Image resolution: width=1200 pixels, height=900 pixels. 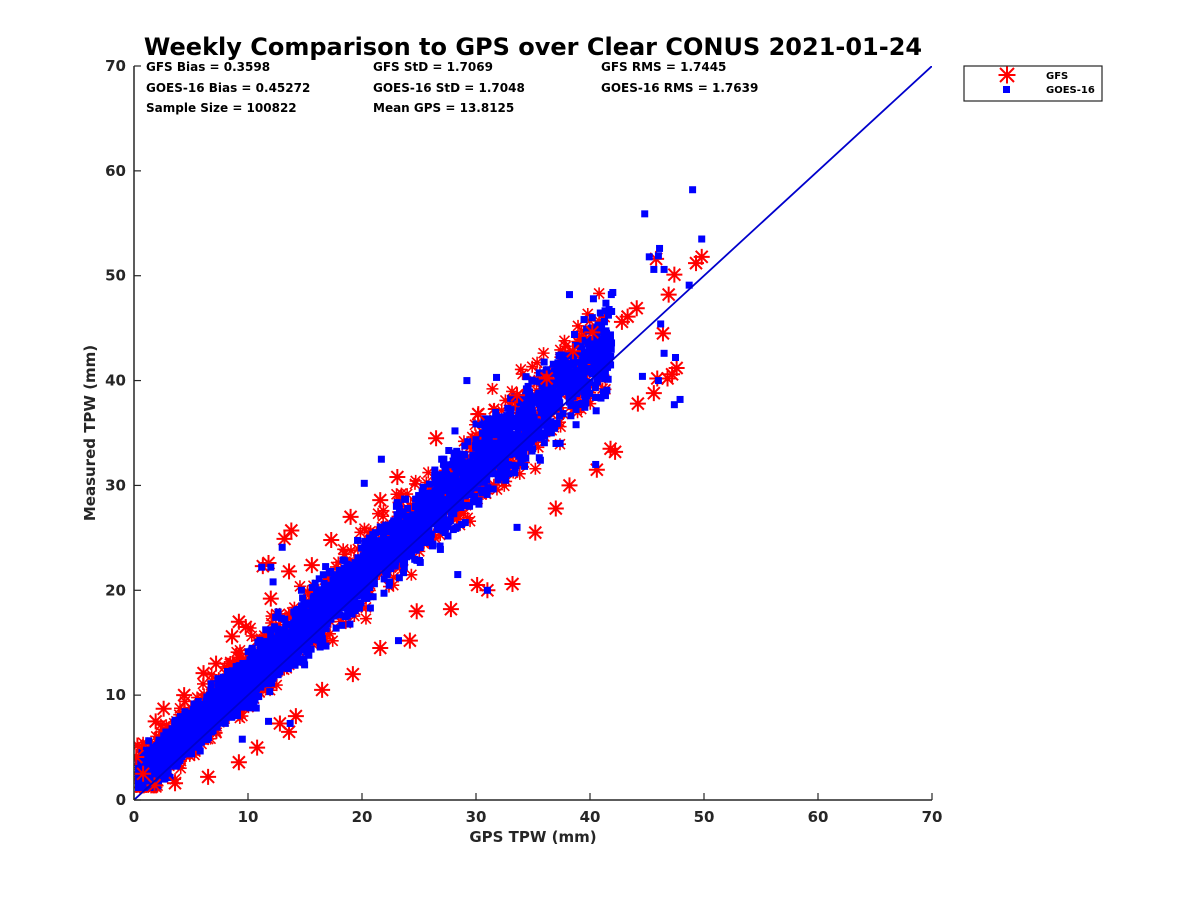 What do you see at coordinates (532, 837) in the screenshot?
I see `x-axis-label: GPS TPW (mm)` at bounding box center [532, 837].